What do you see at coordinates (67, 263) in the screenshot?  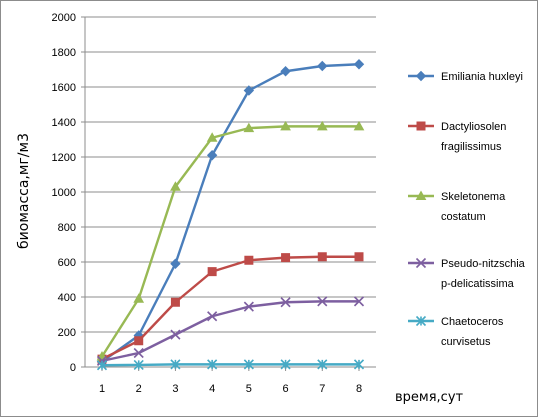 I see `y-tick-label: 600` at bounding box center [67, 263].